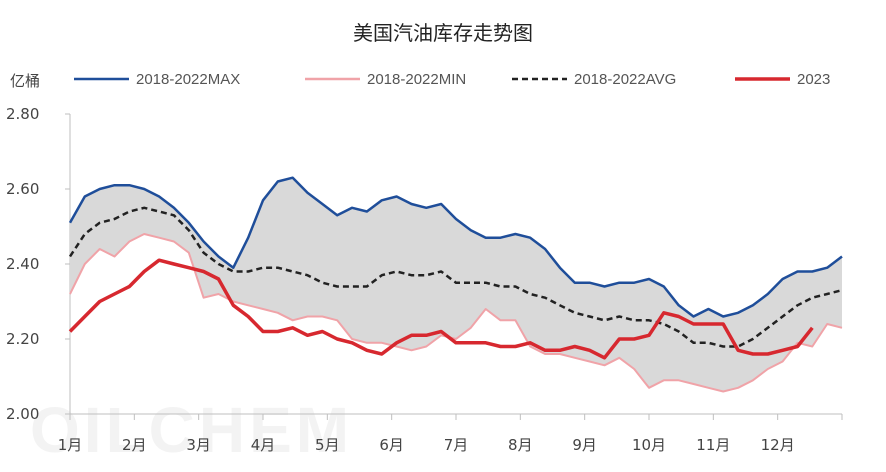 This screenshot has width=886, height=472. I want to click on x-tick-label: 10月, so click(649, 445).